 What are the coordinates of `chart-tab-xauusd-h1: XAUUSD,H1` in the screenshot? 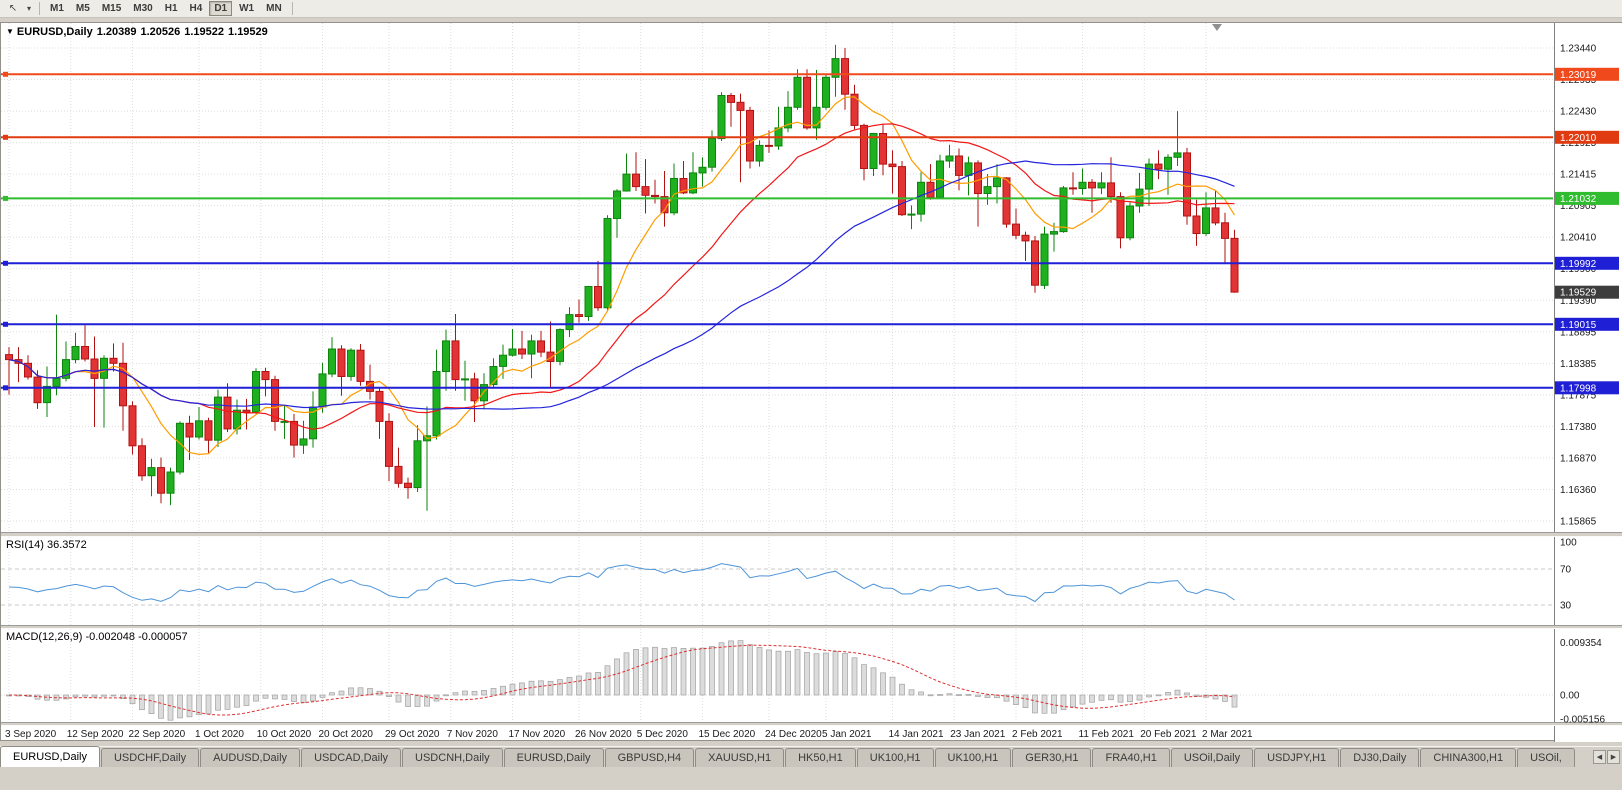 It's located at (740, 757).